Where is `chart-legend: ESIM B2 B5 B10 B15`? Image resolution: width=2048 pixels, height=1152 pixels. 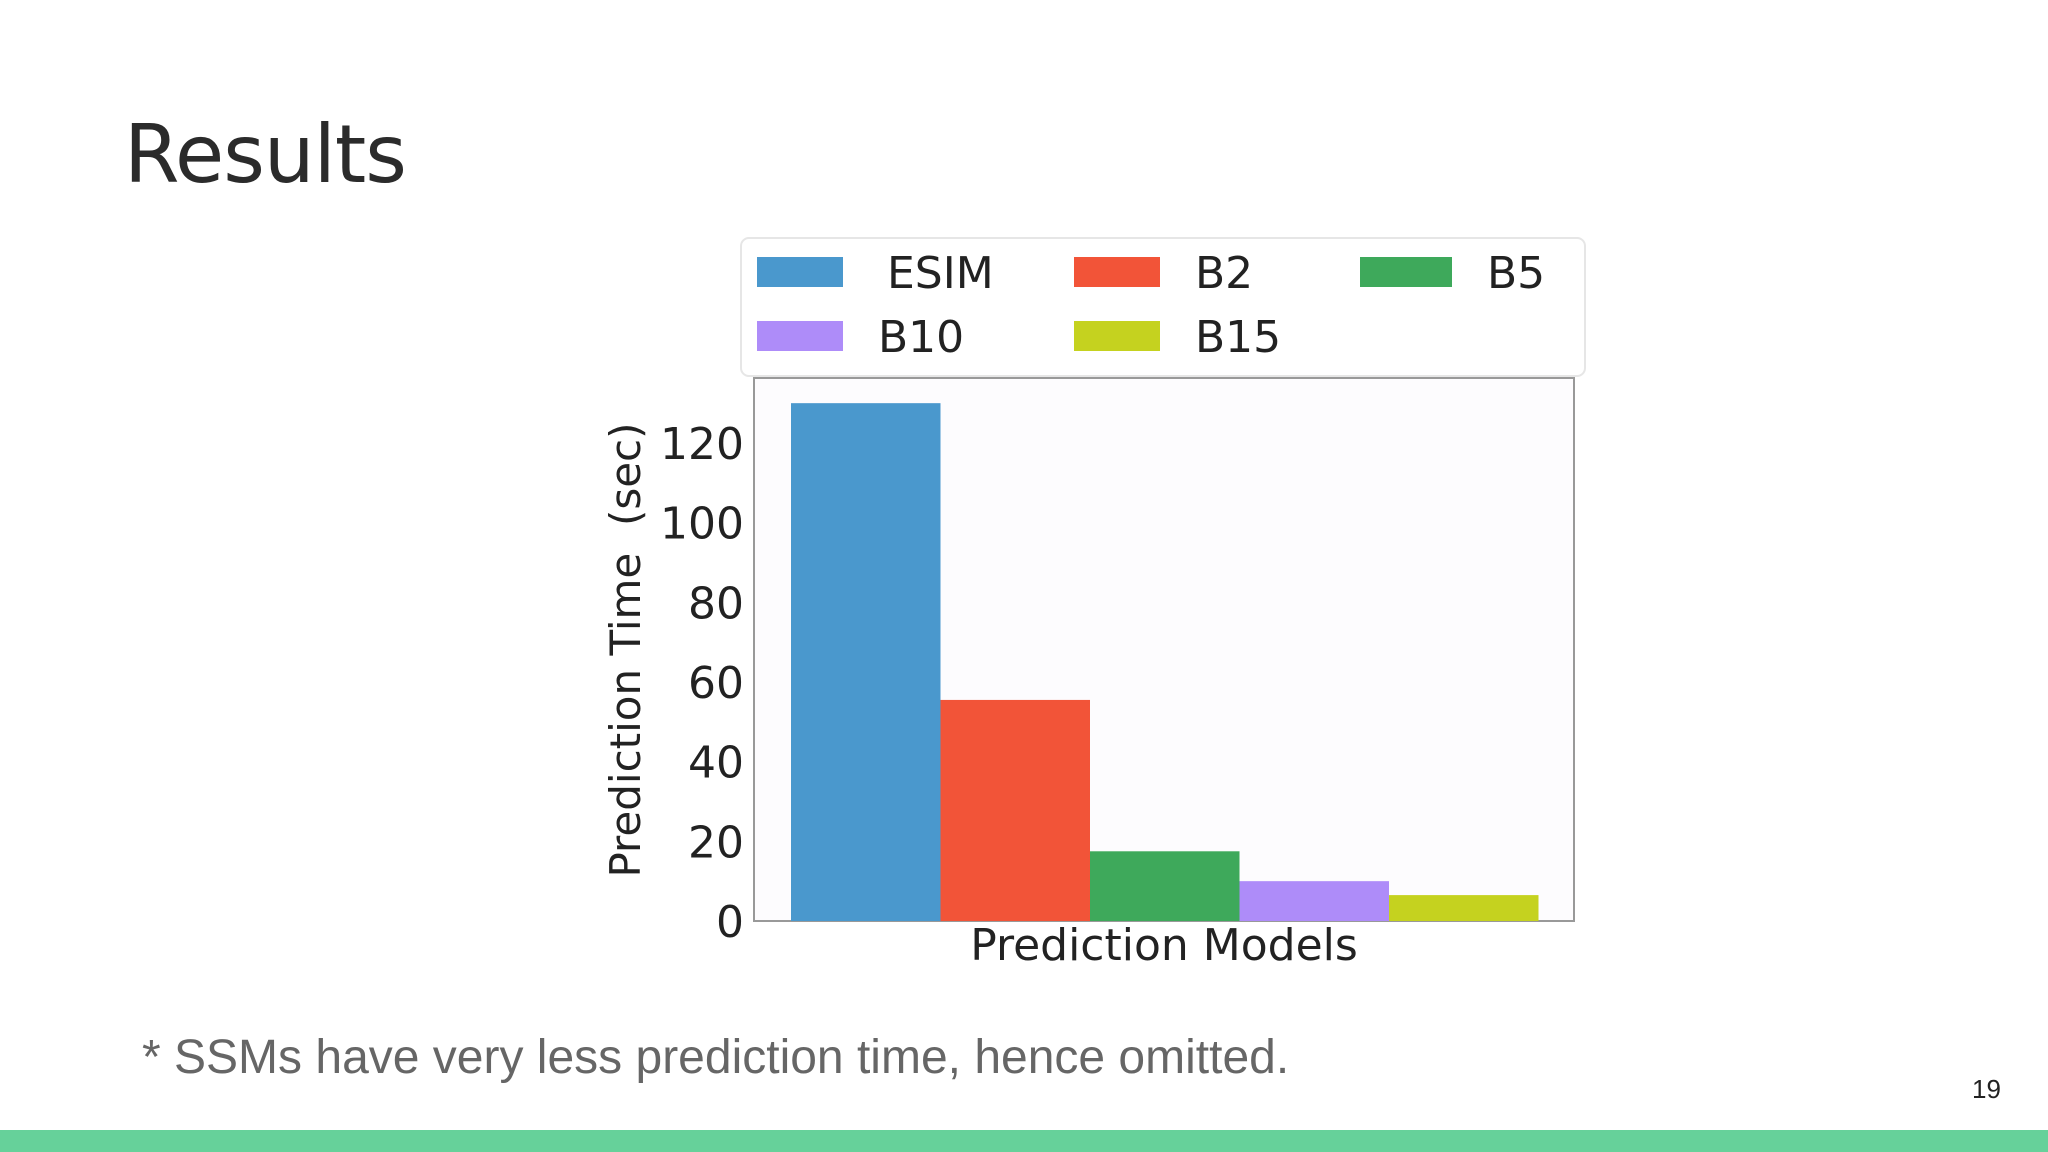 chart-legend: ESIM B2 B5 B10 B15 is located at coordinates (1163, 307).